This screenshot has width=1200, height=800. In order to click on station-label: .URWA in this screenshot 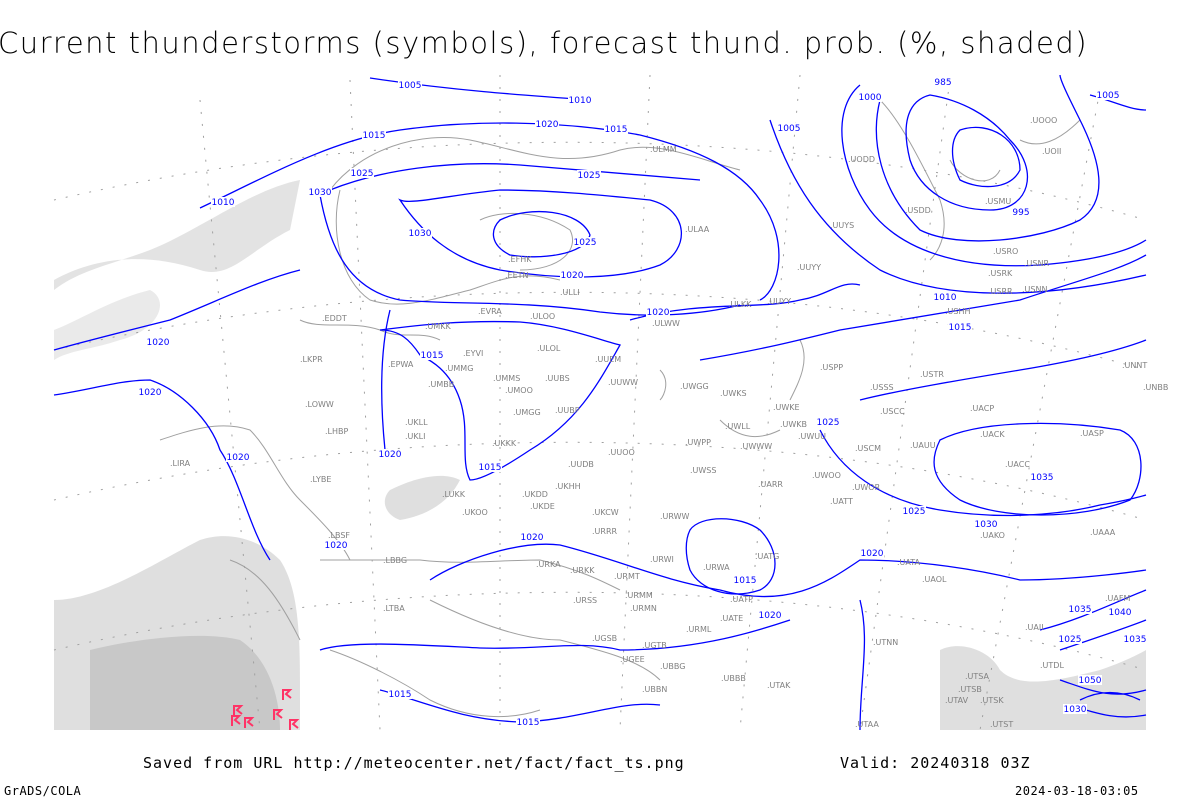, I will do `click(716, 567)`.